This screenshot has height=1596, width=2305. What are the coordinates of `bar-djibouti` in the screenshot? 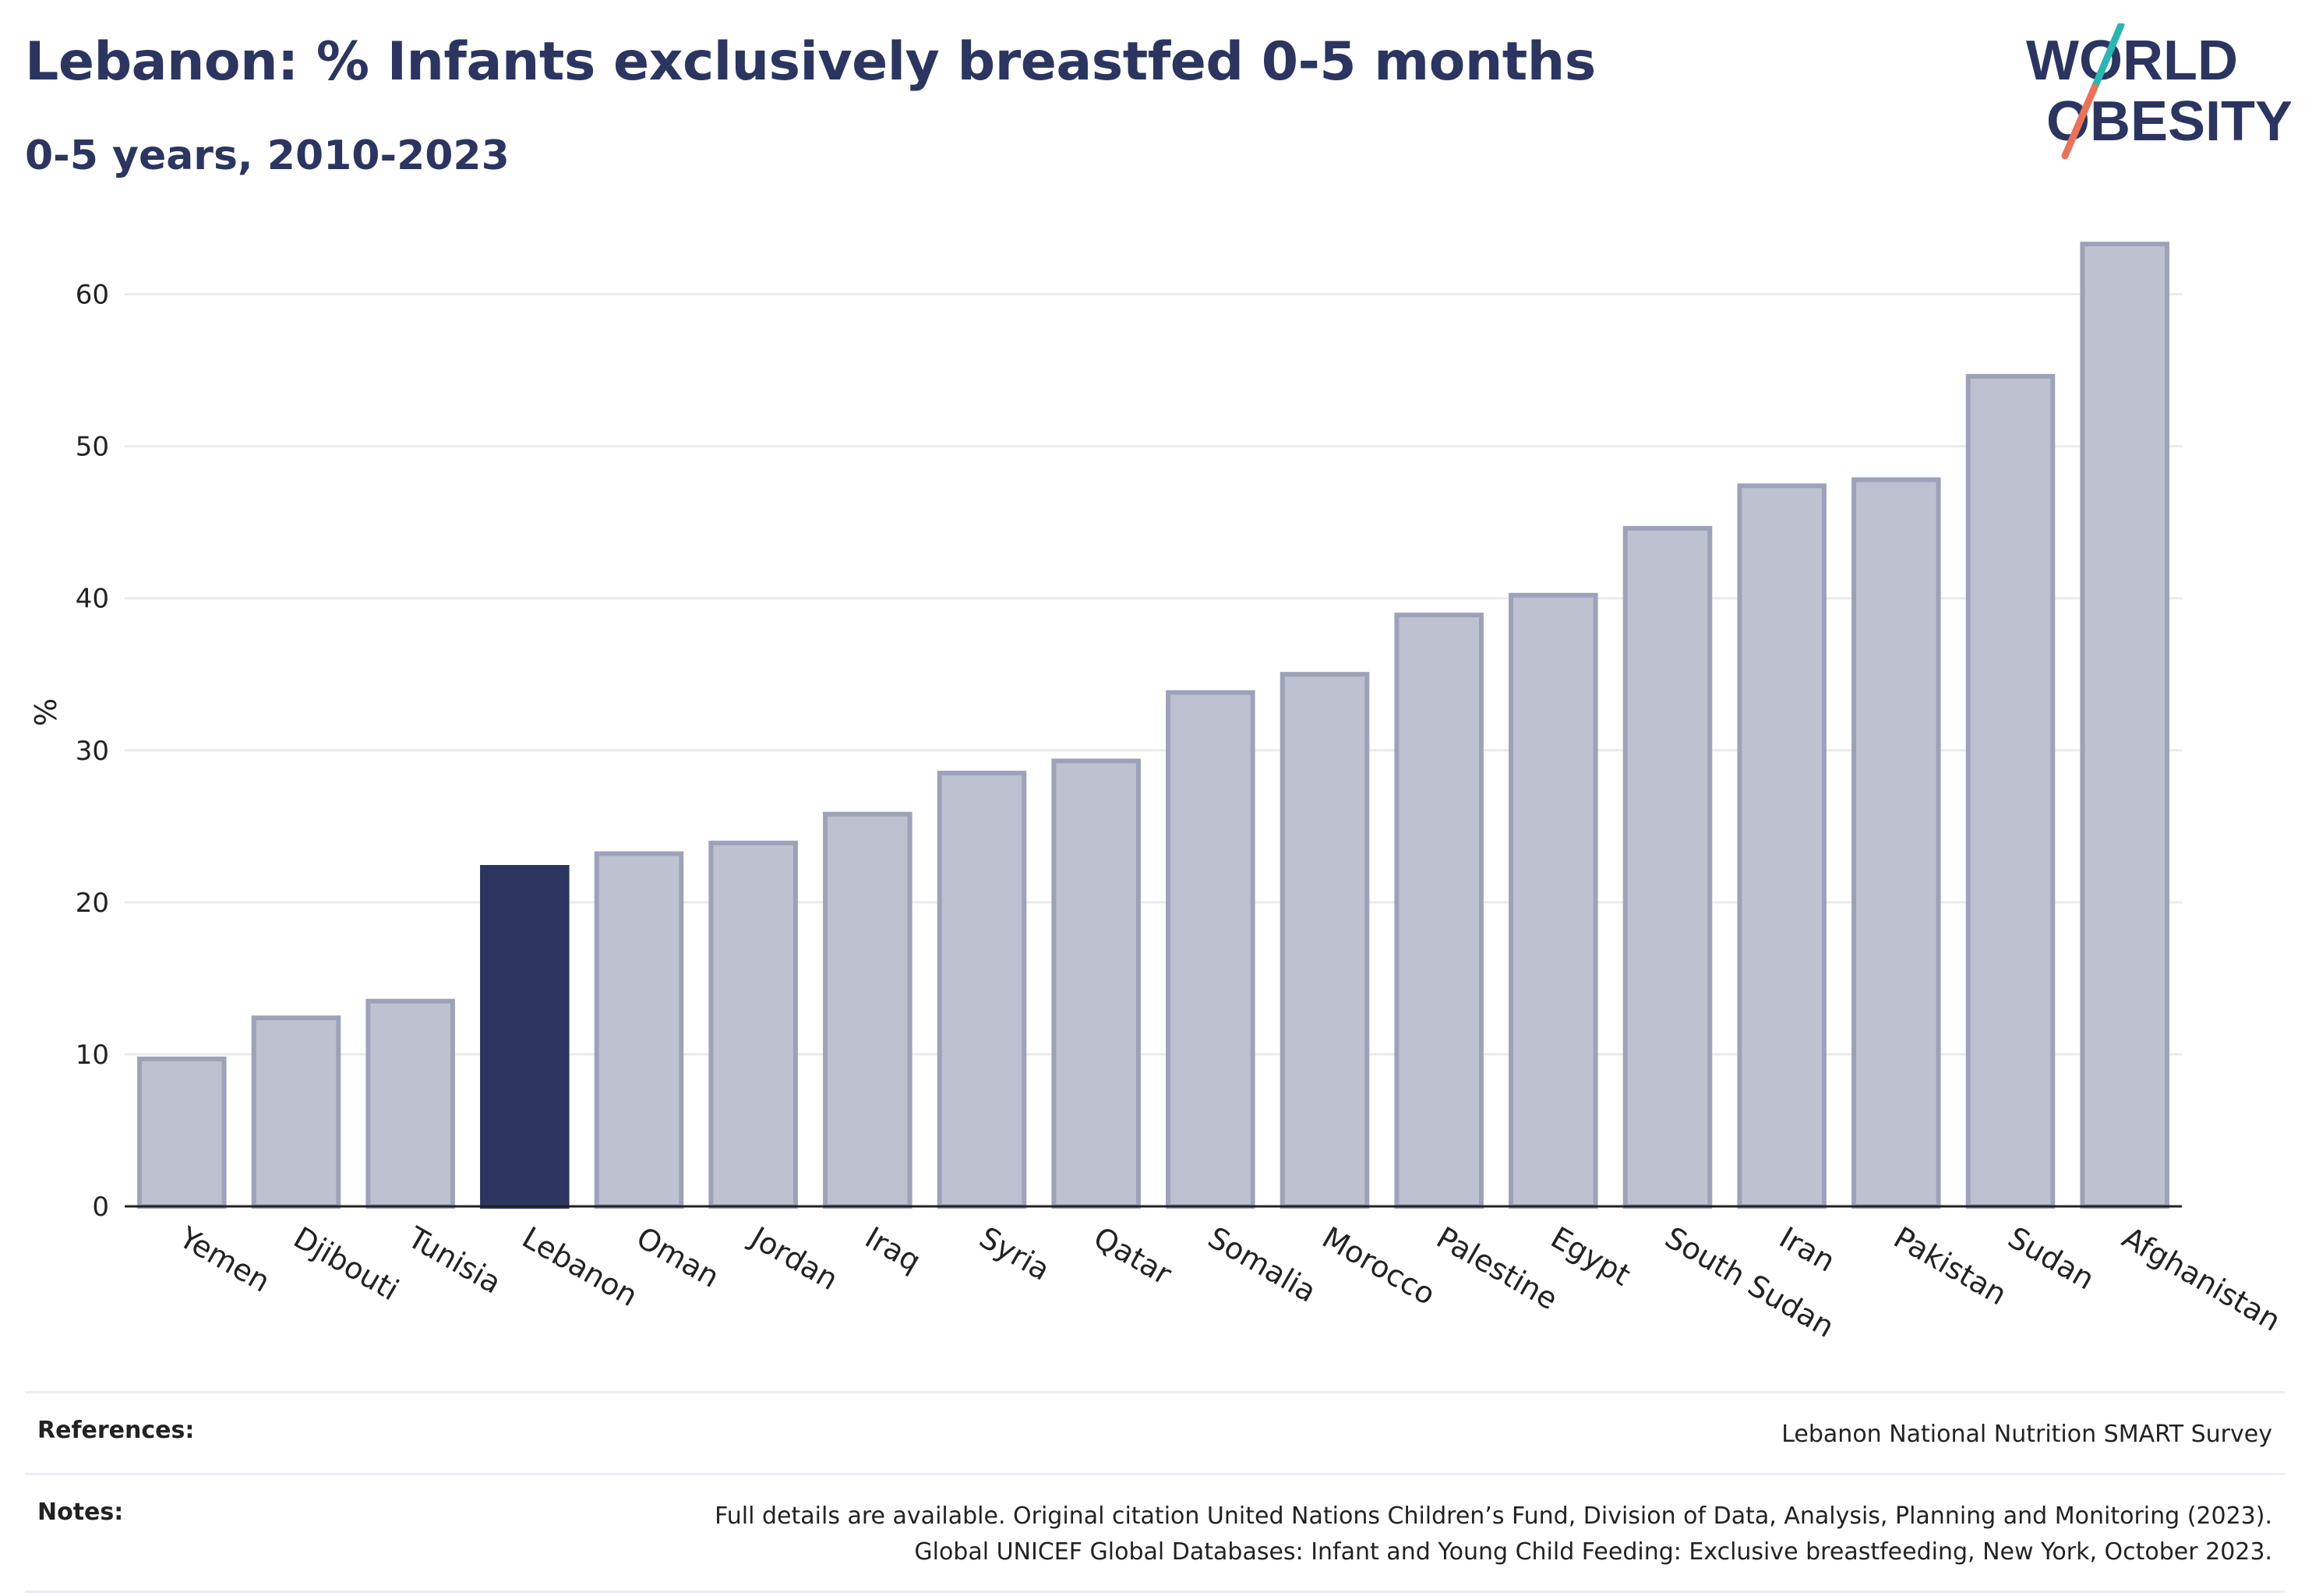 It's located at (296, 1112).